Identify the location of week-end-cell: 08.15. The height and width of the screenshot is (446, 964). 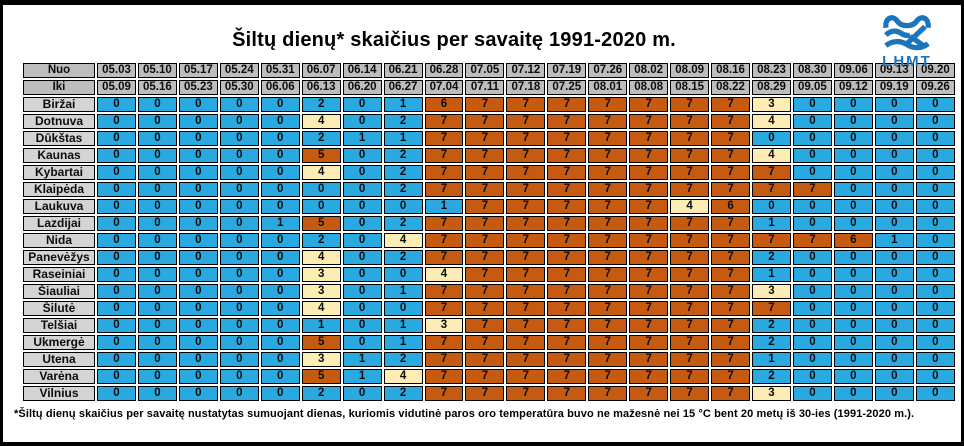
(690, 87).